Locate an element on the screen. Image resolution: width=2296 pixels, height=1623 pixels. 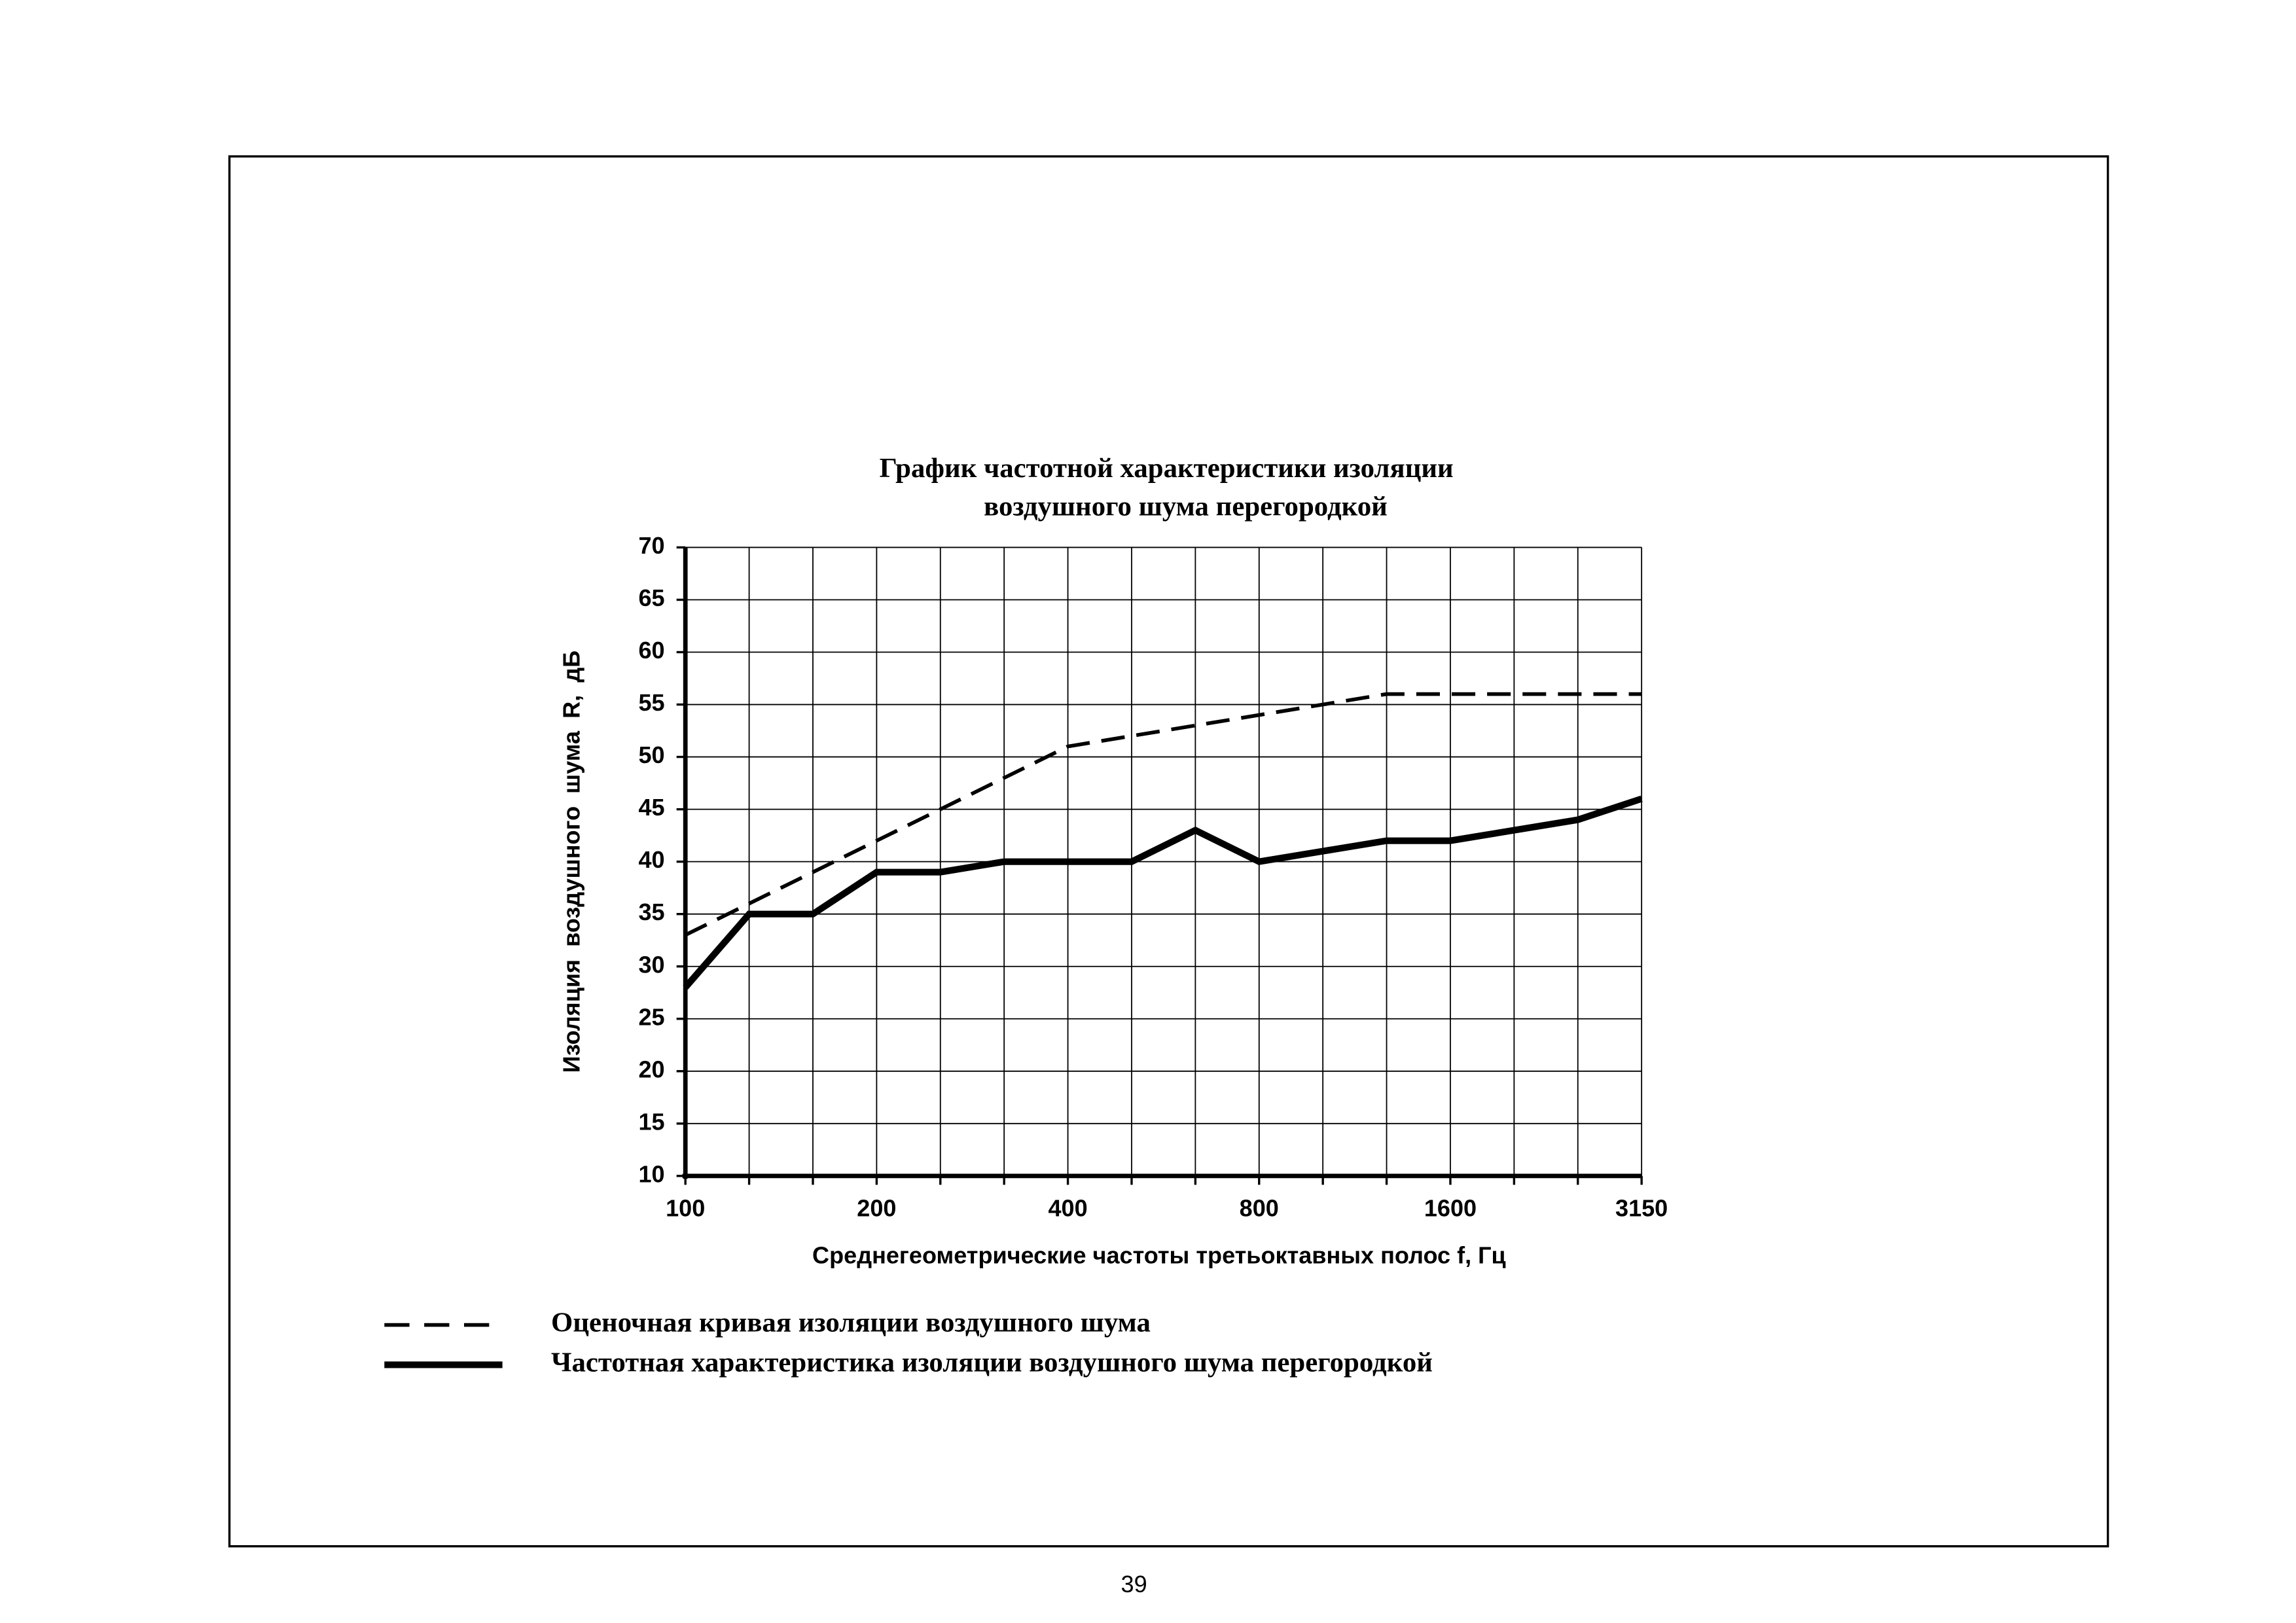
x-tick-label: 200 is located at coordinates (876, 1207).